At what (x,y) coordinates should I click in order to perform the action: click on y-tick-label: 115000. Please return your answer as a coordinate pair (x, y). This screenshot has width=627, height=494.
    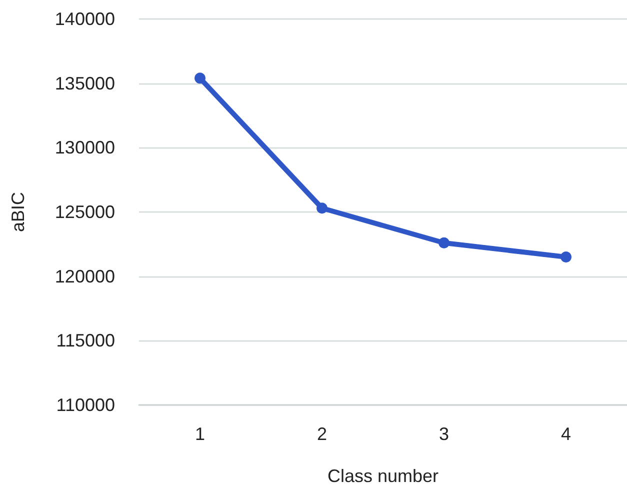
    Looking at the image, I should click on (85, 340).